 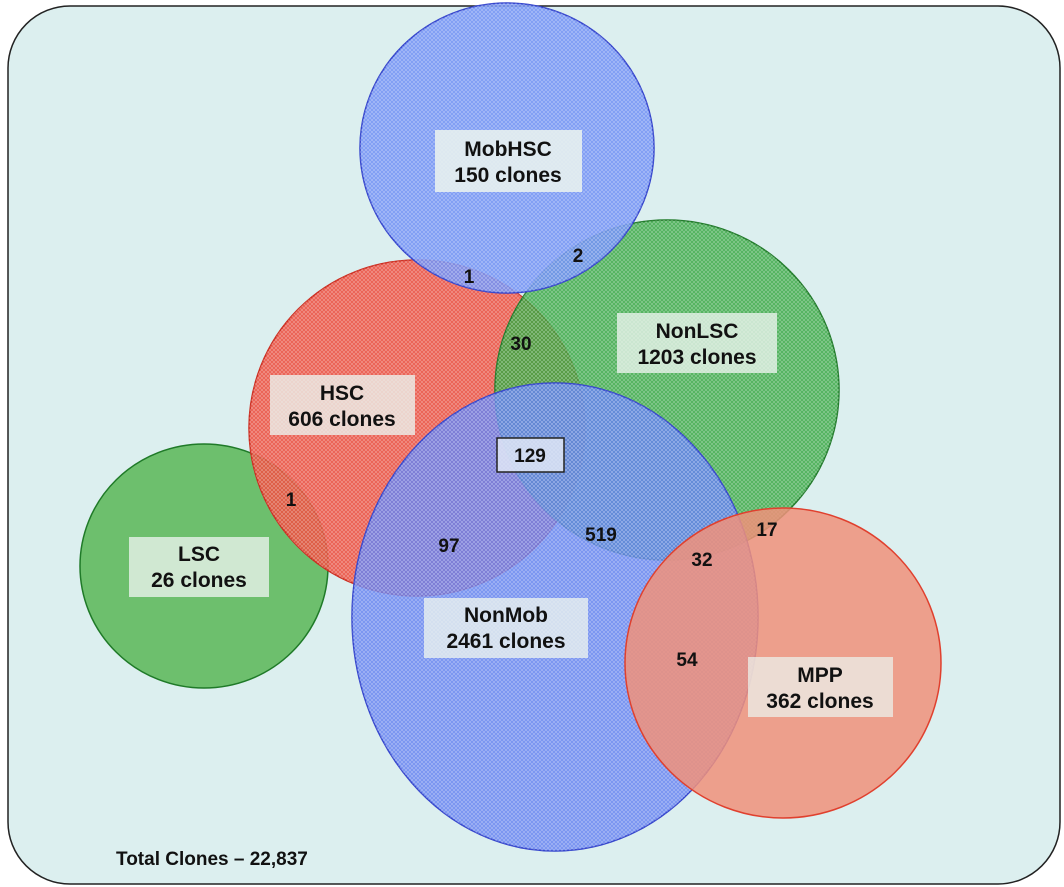 What do you see at coordinates (505, 641) in the screenshot?
I see `nonmob-count: 2461 clones` at bounding box center [505, 641].